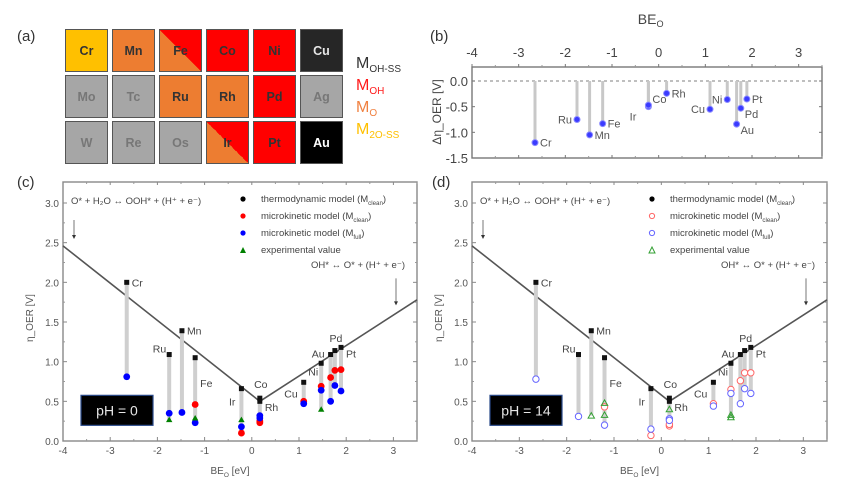  Describe the element at coordinates (331, 355) in the screenshot. I see `data-point-thermodynamic-au` at that location.